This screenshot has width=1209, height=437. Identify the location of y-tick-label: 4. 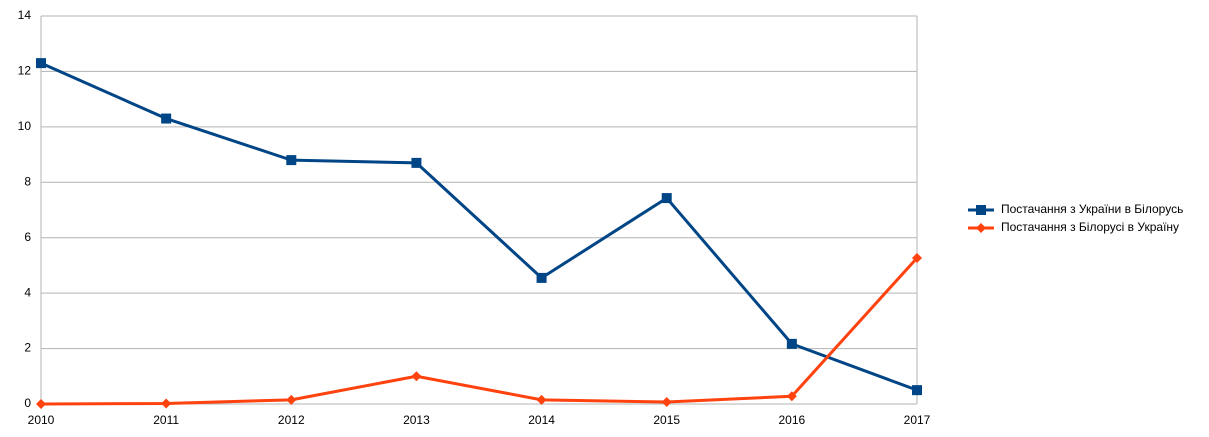
(27, 292).